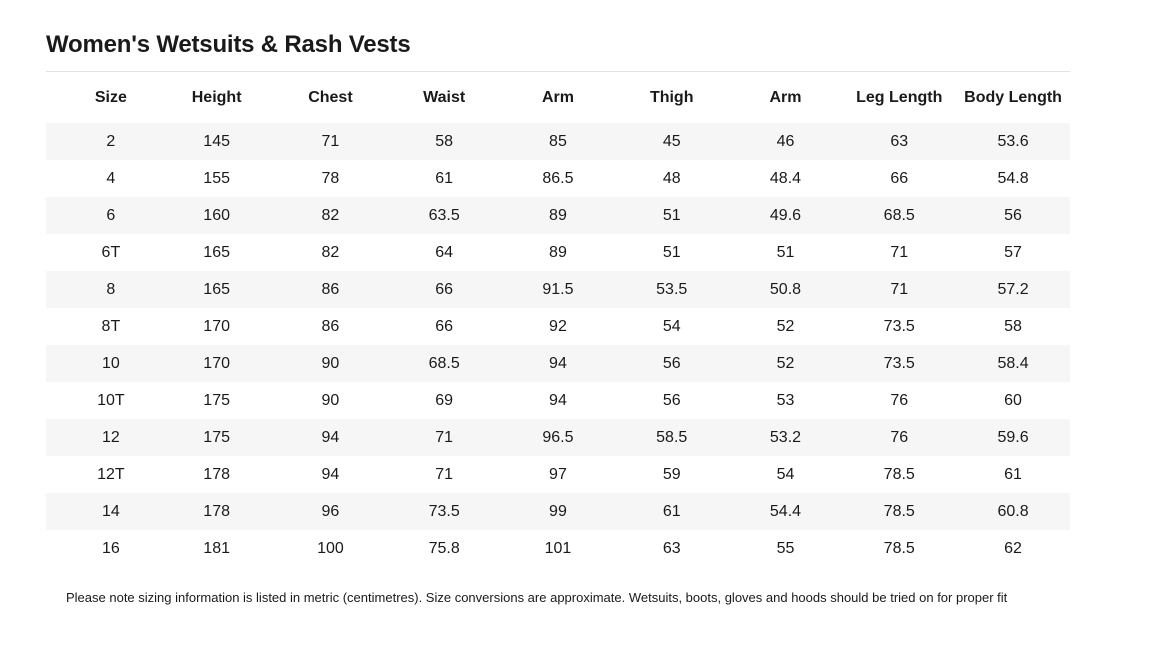  Describe the element at coordinates (110, 97) in the screenshot. I see `column-header: Size` at that location.